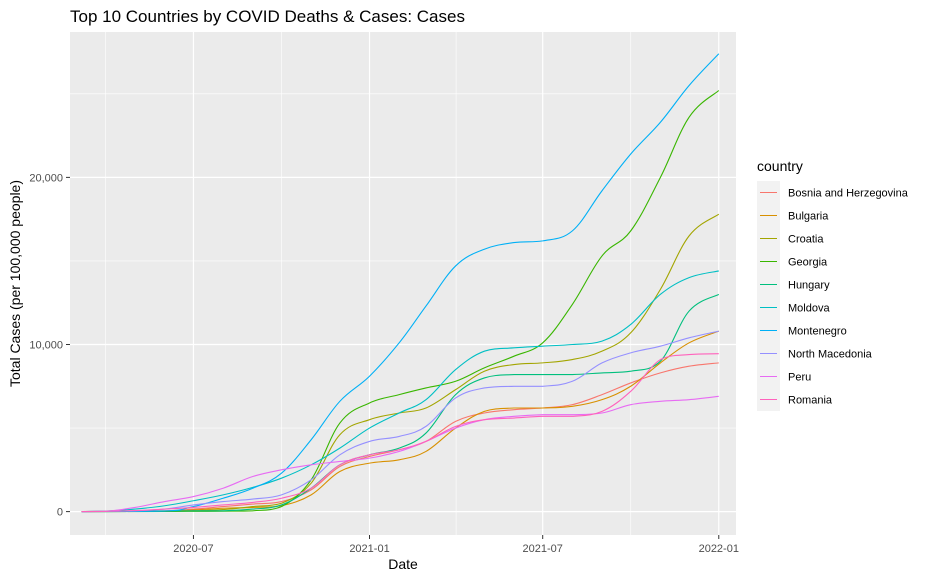 The height and width of the screenshot is (579, 937). Describe the element at coordinates (193, 549) in the screenshot. I see `x-tick-label: 2020-07` at that location.